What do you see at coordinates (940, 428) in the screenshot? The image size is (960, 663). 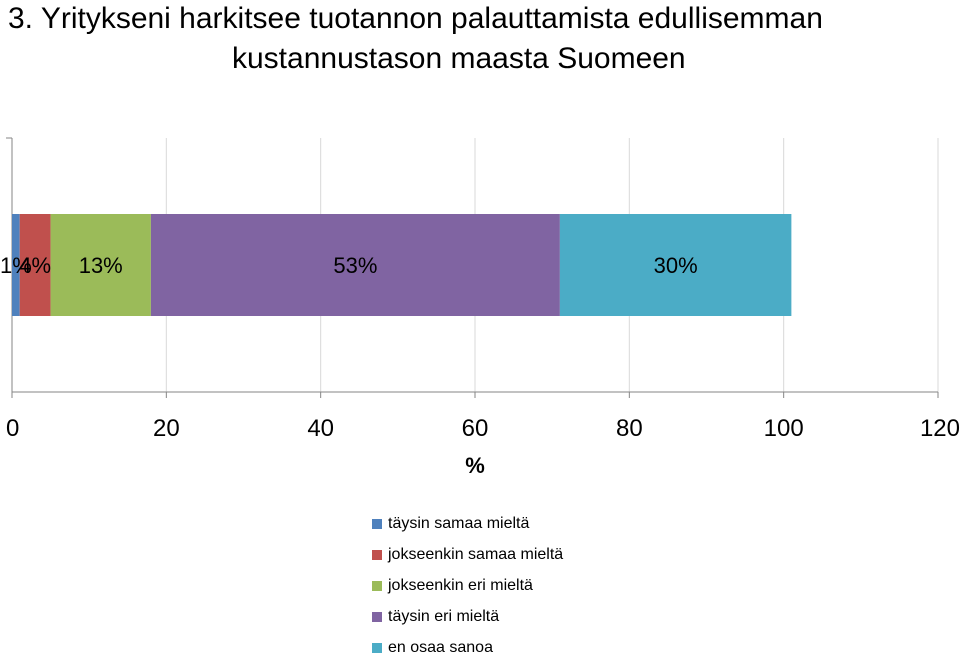 I see `x-tick-label: 120` at bounding box center [940, 428].